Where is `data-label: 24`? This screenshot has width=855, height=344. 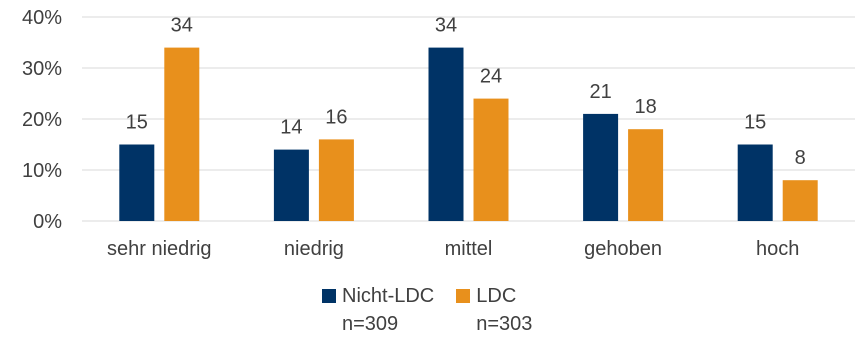 data-label: 24 is located at coordinates (491, 77).